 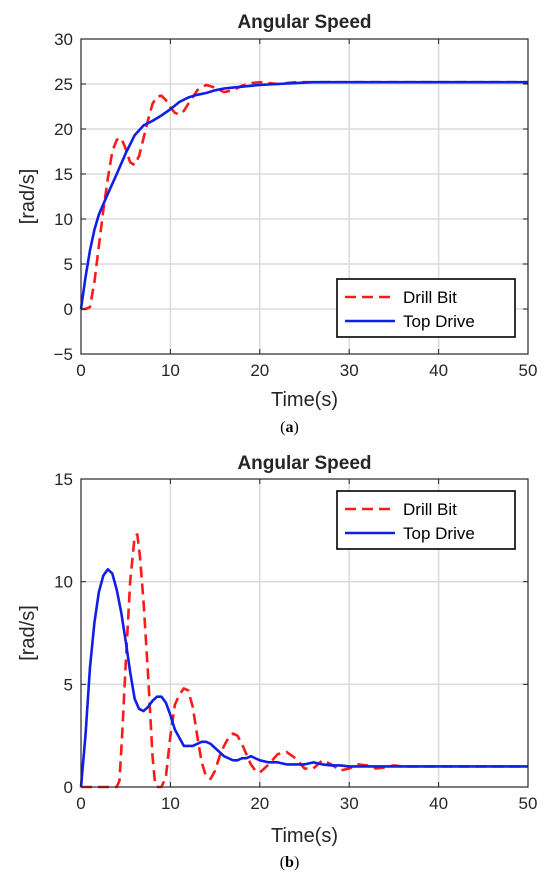 I want to click on y-tick-label: 20, so click(x=63, y=129).